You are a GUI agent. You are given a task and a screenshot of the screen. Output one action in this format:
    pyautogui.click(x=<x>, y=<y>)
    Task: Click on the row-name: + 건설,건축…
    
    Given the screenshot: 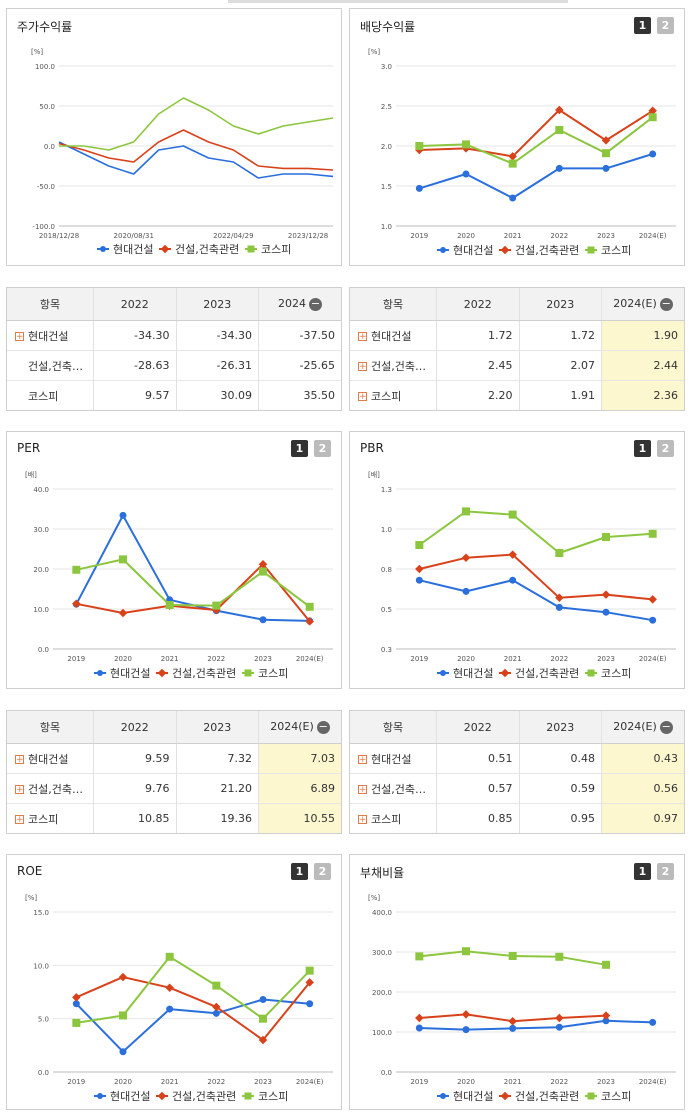 What is the action you would take?
    pyautogui.click(x=50, y=788)
    